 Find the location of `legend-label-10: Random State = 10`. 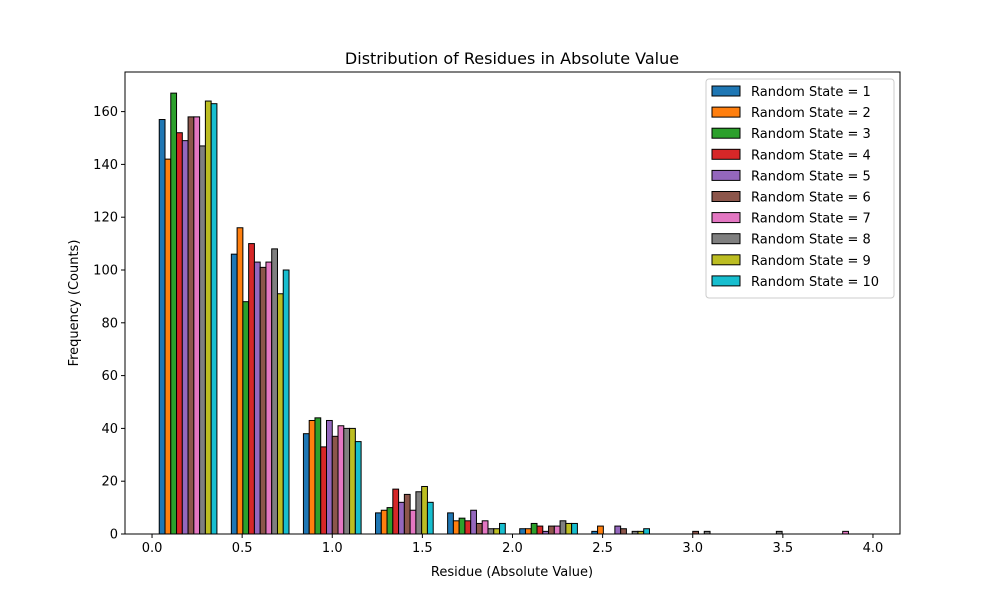

legend-label-10: Random State = 10 is located at coordinates (815, 282).